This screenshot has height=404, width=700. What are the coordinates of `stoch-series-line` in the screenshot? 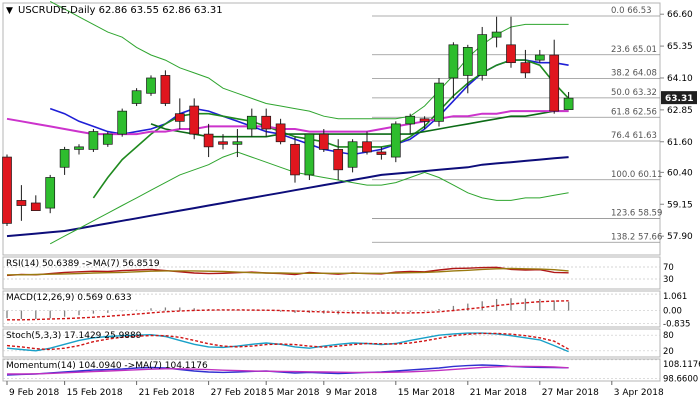 It's located at (287, 341).